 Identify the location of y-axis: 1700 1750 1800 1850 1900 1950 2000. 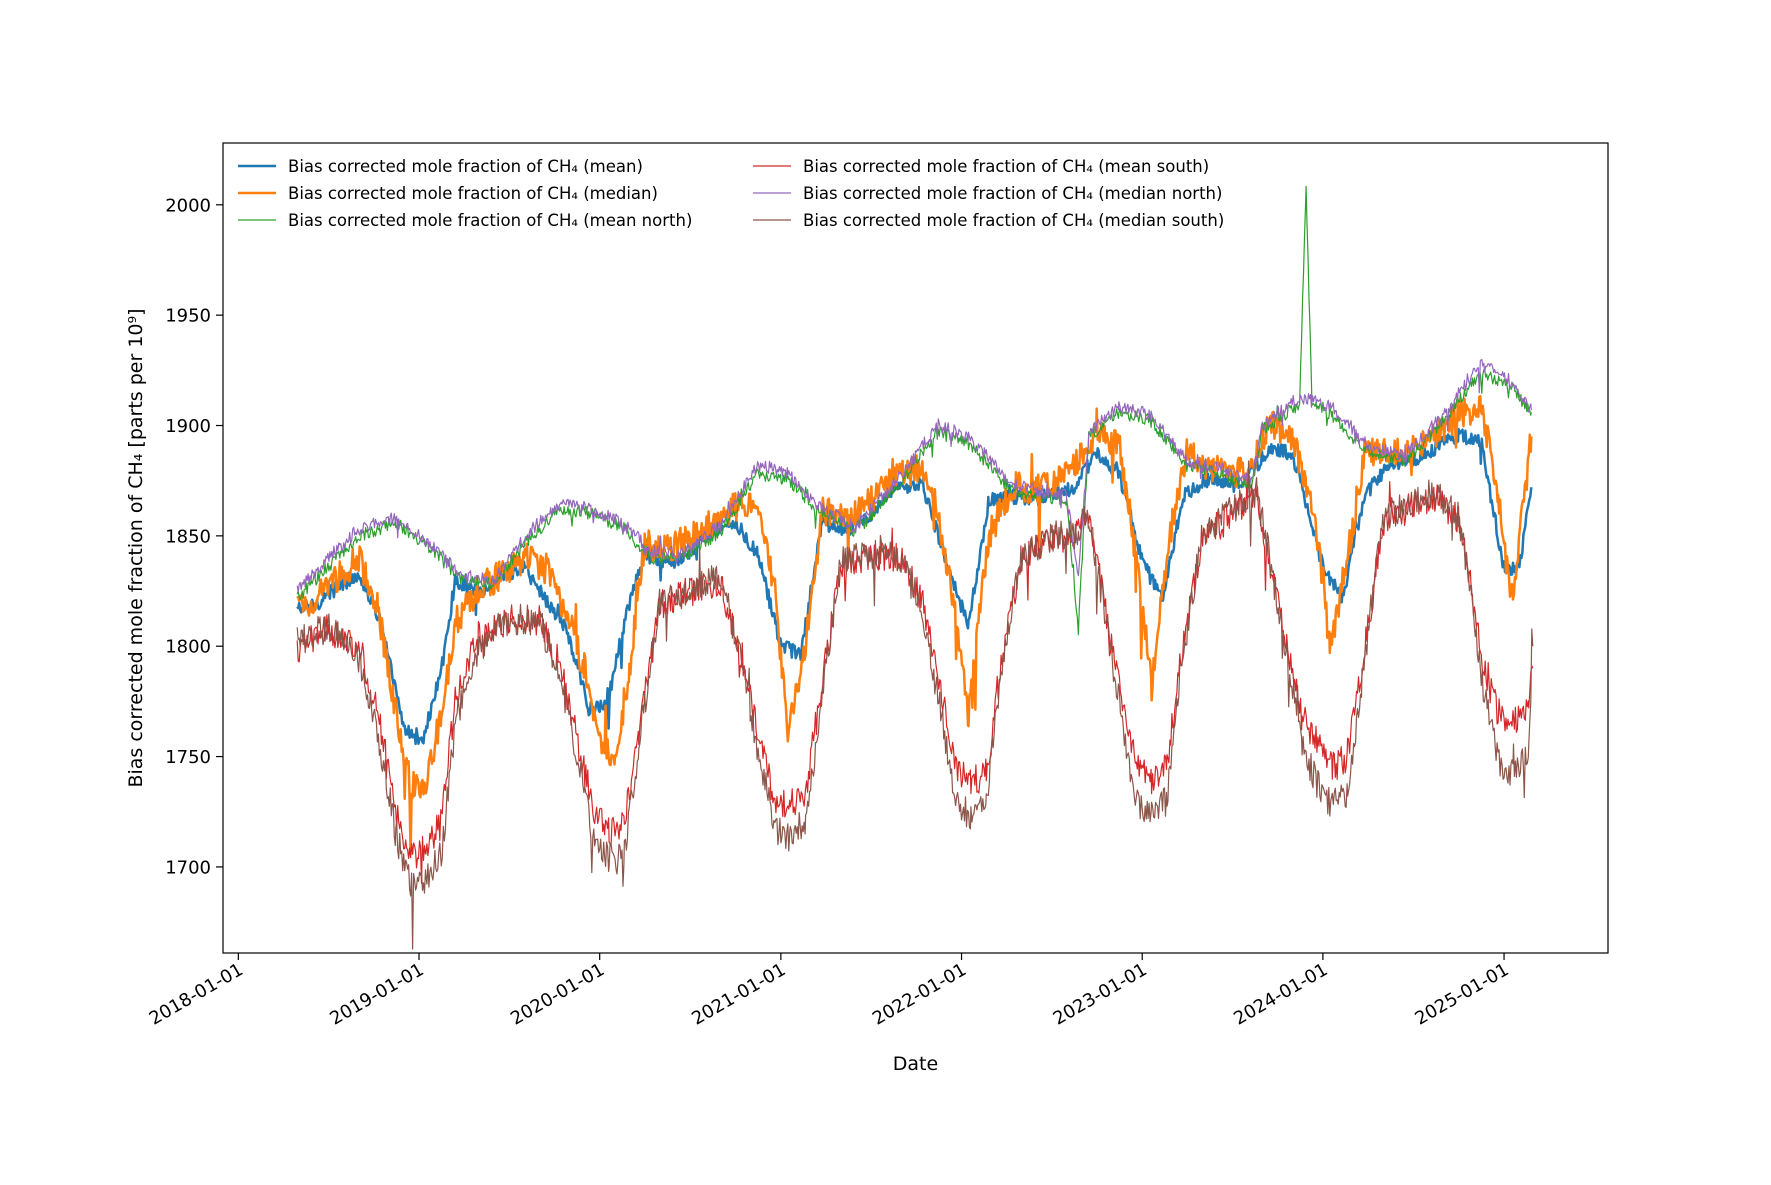
(194, 536).